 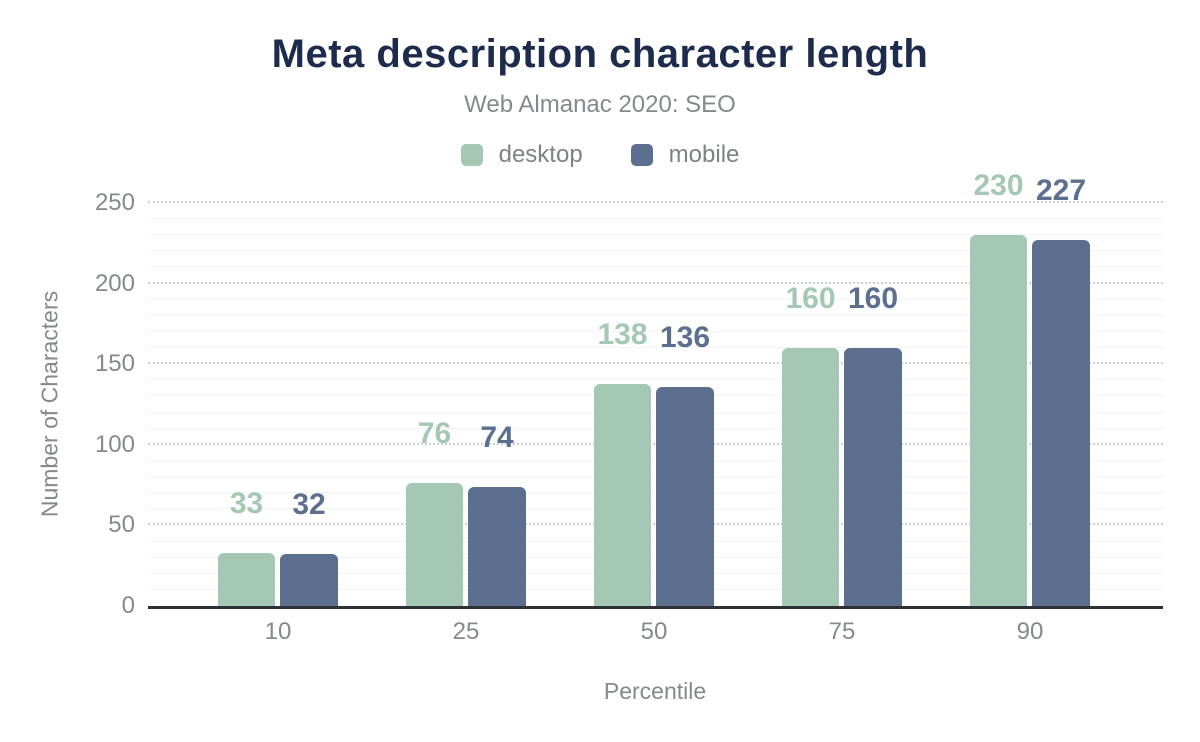 I want to click on x-tick-label-75: 75, so click(x=842, y=631).